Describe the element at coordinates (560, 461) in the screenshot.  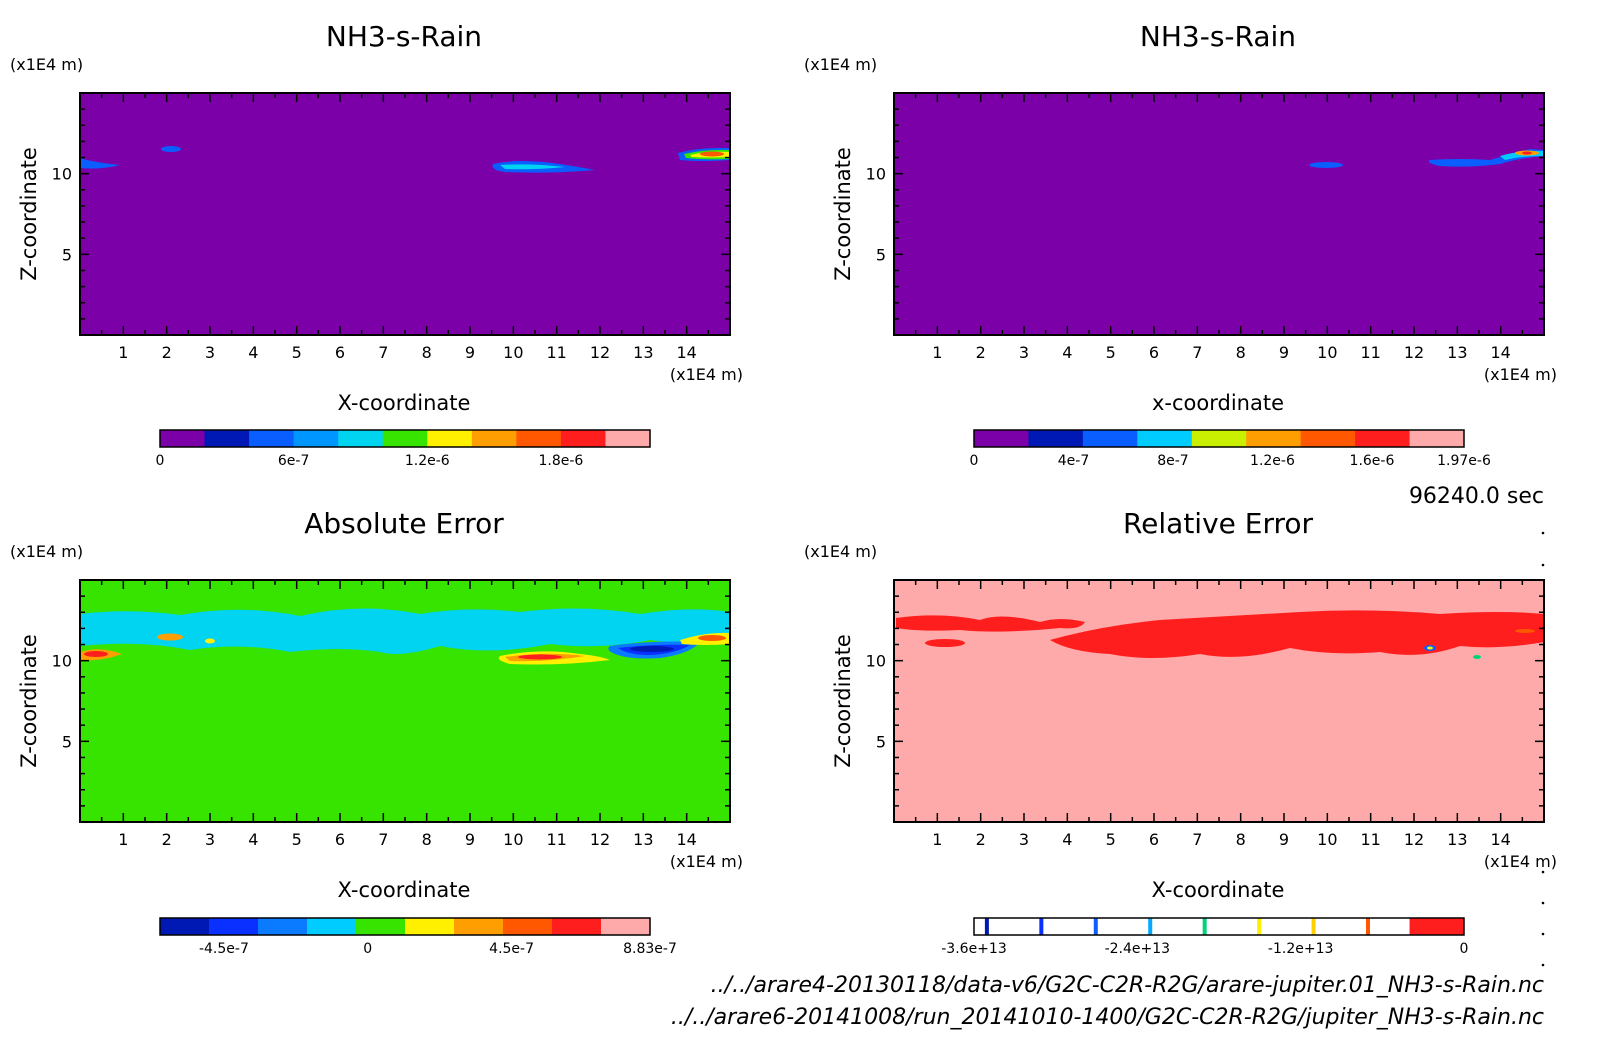
I see `colorbar-tick-label: 1.8e-6` at that location.